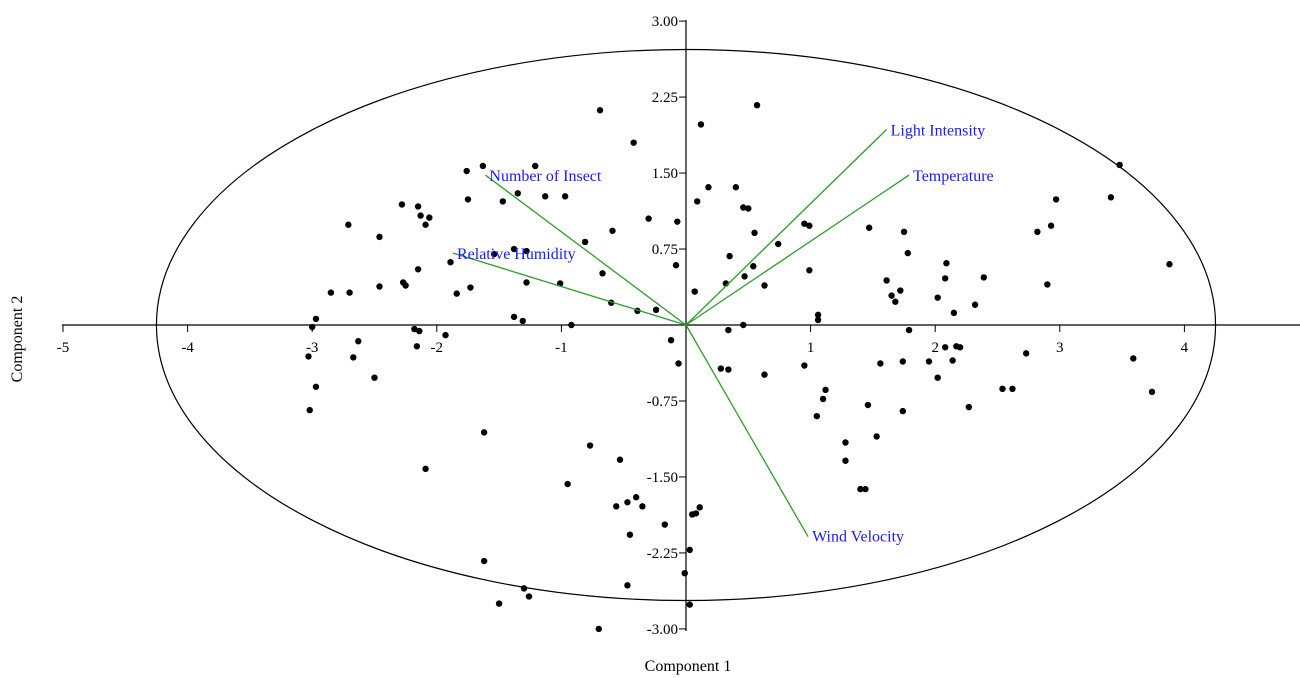 Image resolution: width=1300 pixels, height=678 pixels. Describe the element at coordinates (17, 339) in the screenshot. I see `y-axis-title: Component 2` at that location.